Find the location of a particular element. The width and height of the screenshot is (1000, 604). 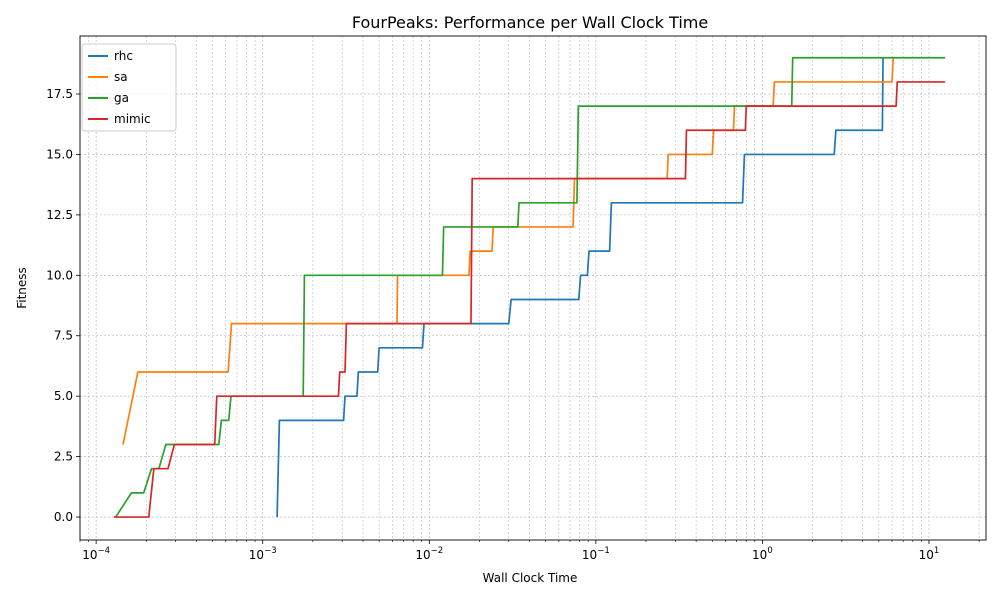

y-tick-label: 12.5 is located at coordinates (59, 215).